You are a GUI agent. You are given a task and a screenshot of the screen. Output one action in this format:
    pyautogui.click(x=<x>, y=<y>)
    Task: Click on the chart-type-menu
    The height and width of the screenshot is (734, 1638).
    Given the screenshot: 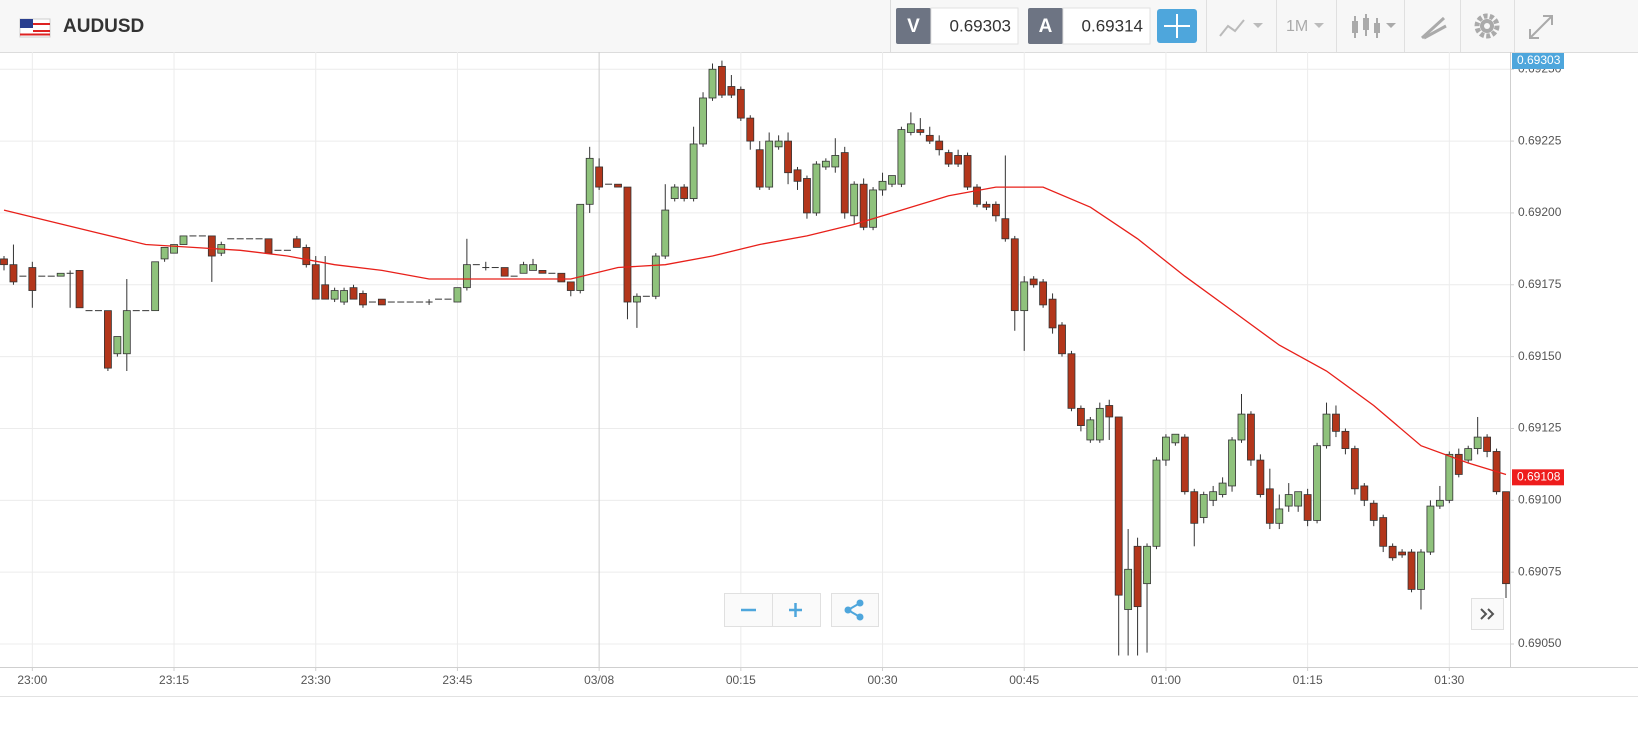 What is the action you would take?
    pyautogui.click(x=1374, y=26)
    